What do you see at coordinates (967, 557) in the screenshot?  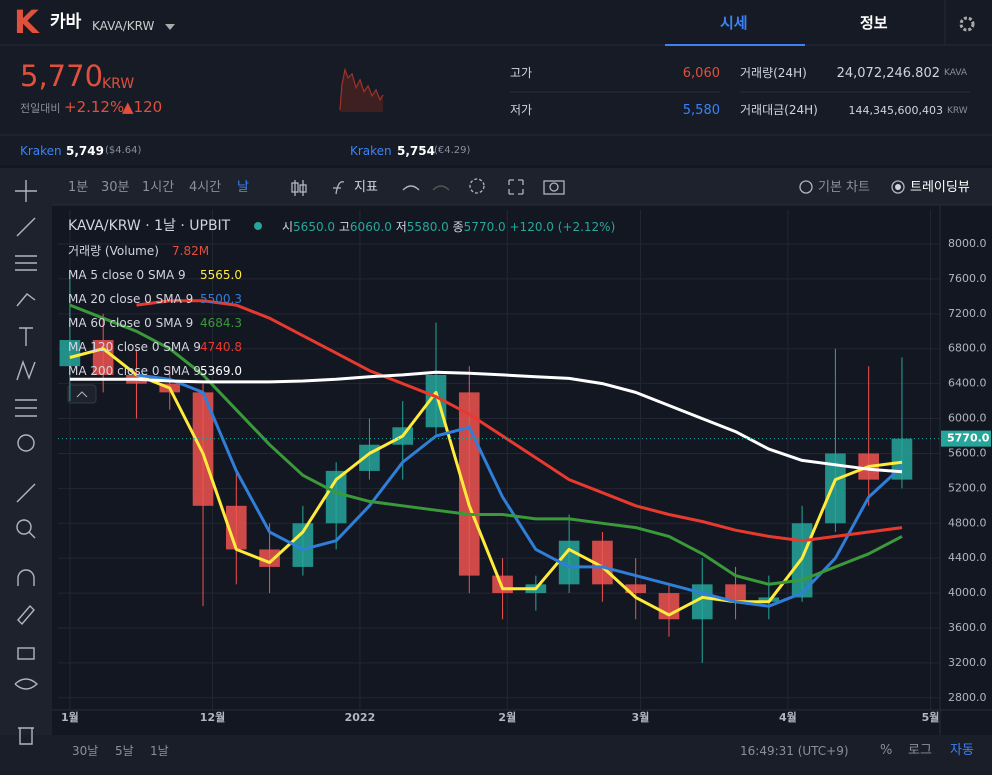 I see `y-tick-label: 4400.0` at bounding box center [967, 557].